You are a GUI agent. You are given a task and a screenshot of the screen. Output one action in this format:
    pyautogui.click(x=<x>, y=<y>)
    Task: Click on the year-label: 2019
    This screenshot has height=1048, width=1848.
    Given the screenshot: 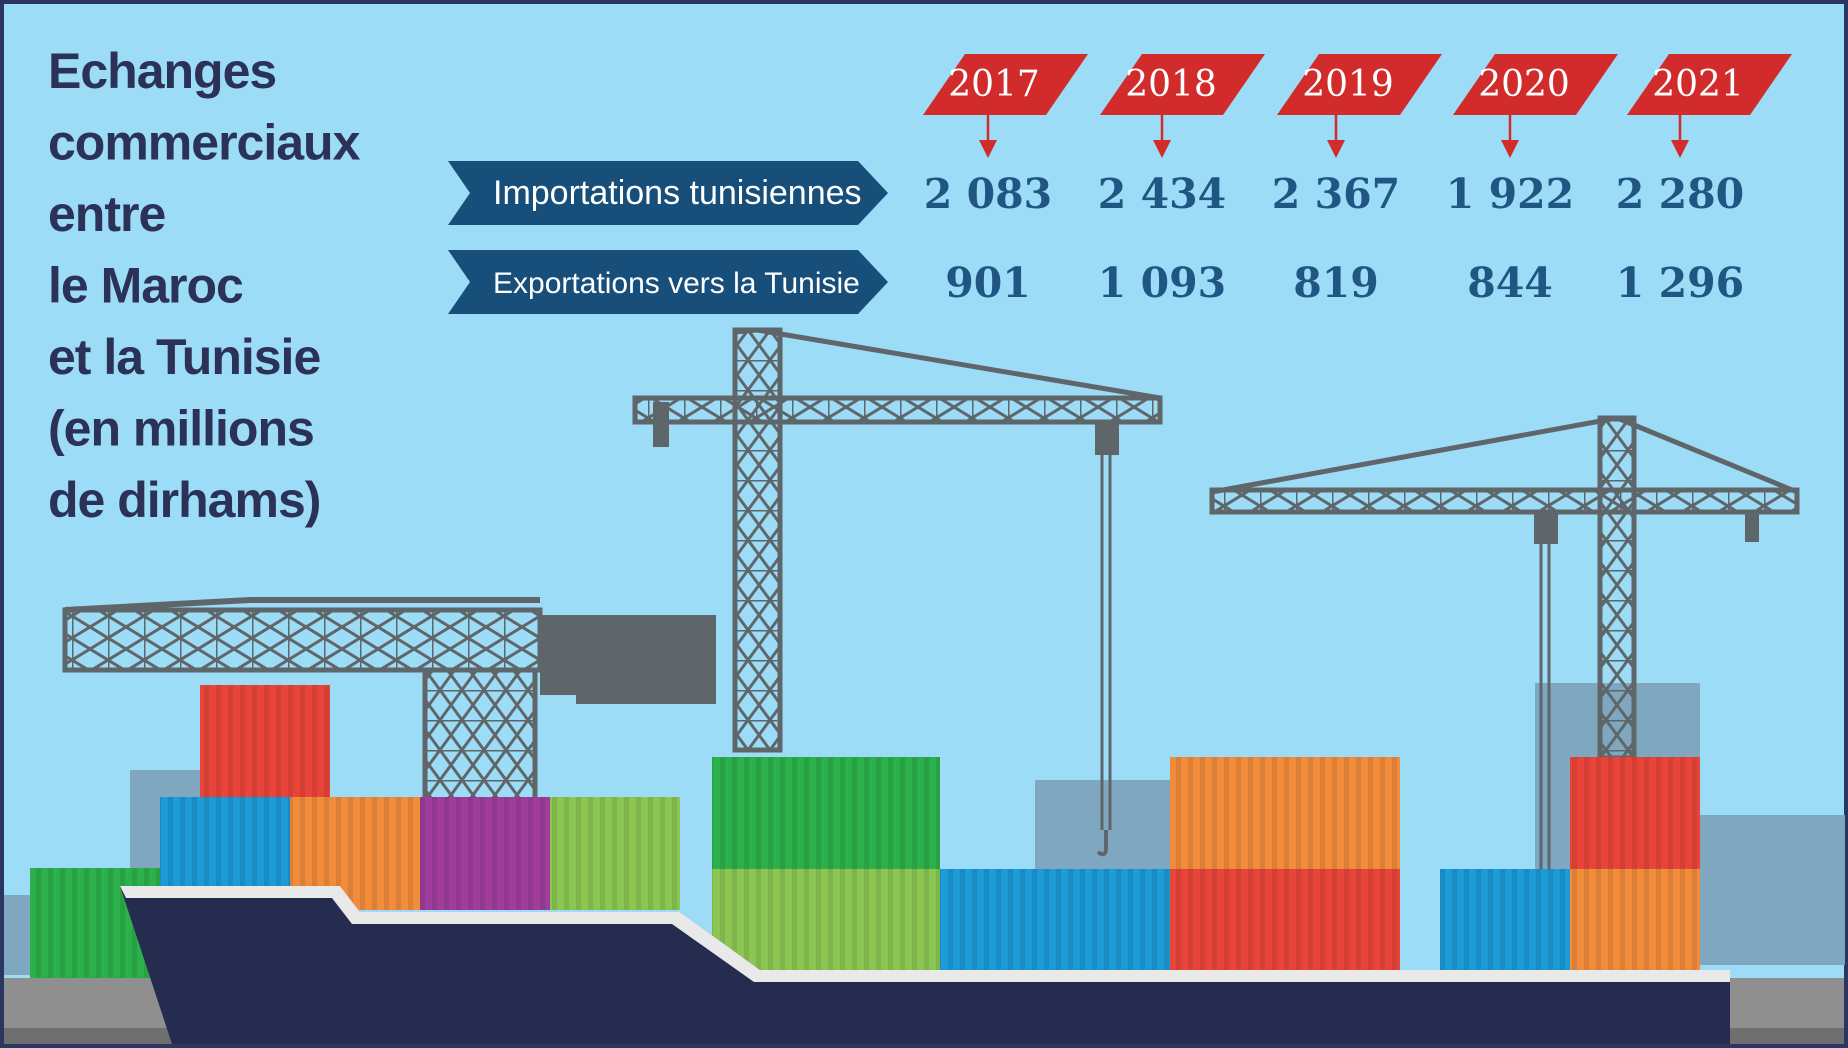 What is the action you would take?
    pyautogui.click(x=1348, y=84)
    